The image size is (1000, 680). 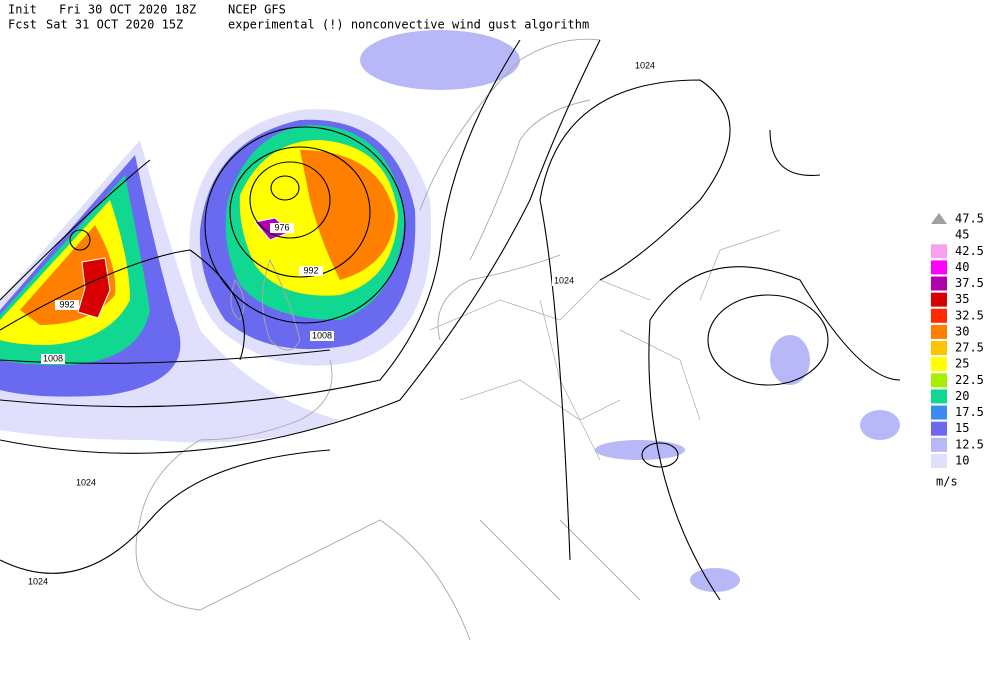 What do you see at coordinates (962, 299) in the screenshot?
I see `legend-label: 35` at bounding box center [962, 299].